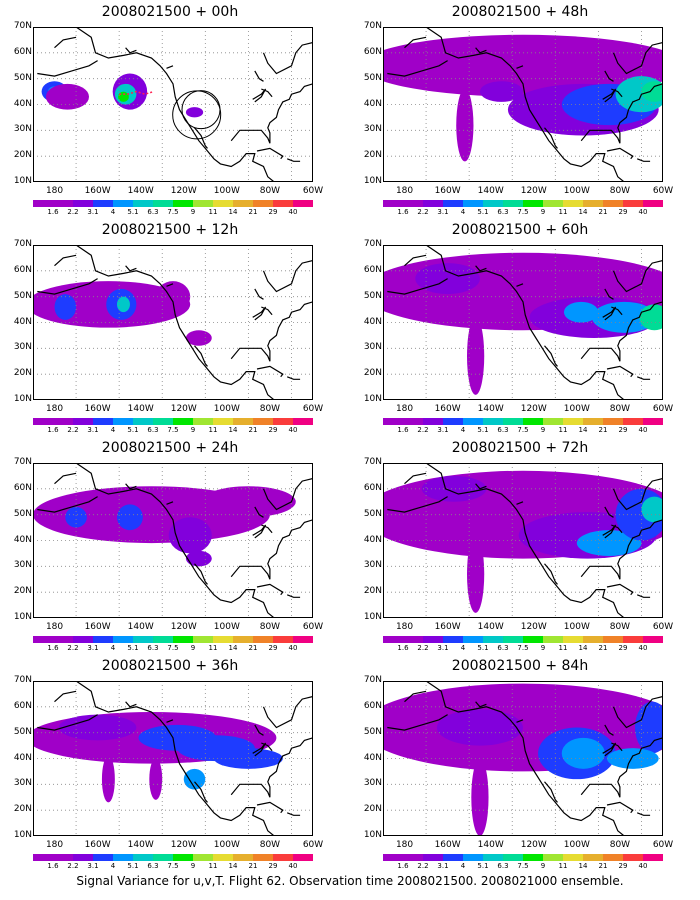 The height and width of the screenshot is (900, 700). I want to click on colorbar-label: 4, so click(463, 866).